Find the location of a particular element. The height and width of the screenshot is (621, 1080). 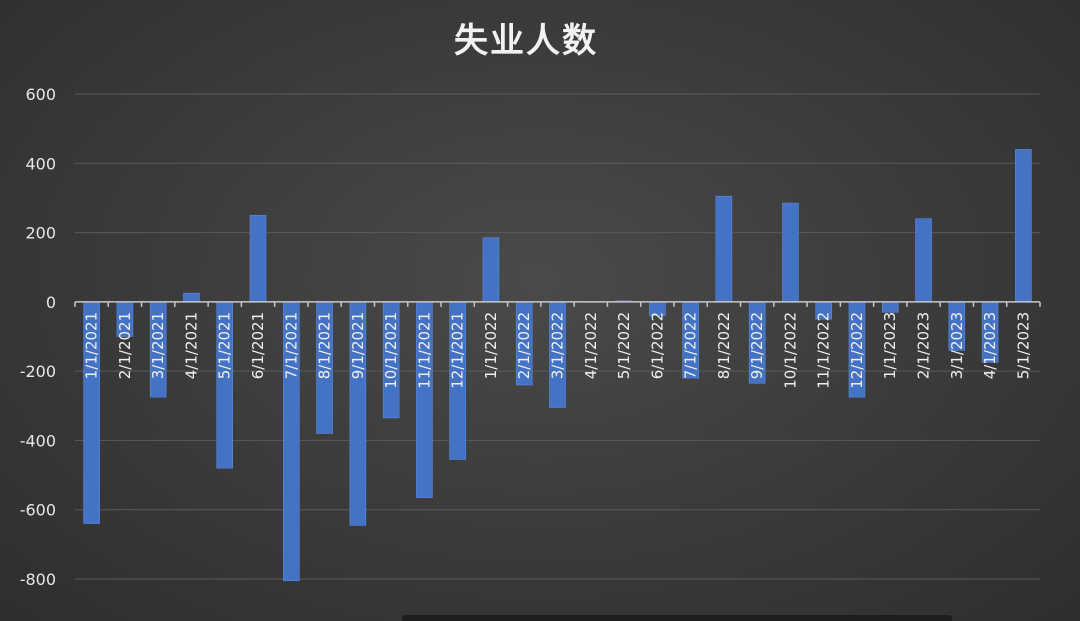

y-tick-label: -600 is located at coordinates (38, 510).